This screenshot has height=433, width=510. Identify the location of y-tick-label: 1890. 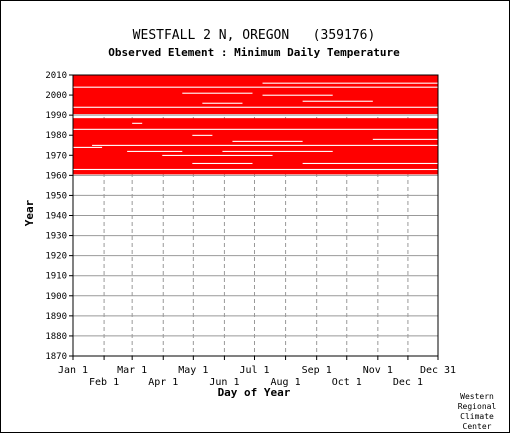
(56, 317).